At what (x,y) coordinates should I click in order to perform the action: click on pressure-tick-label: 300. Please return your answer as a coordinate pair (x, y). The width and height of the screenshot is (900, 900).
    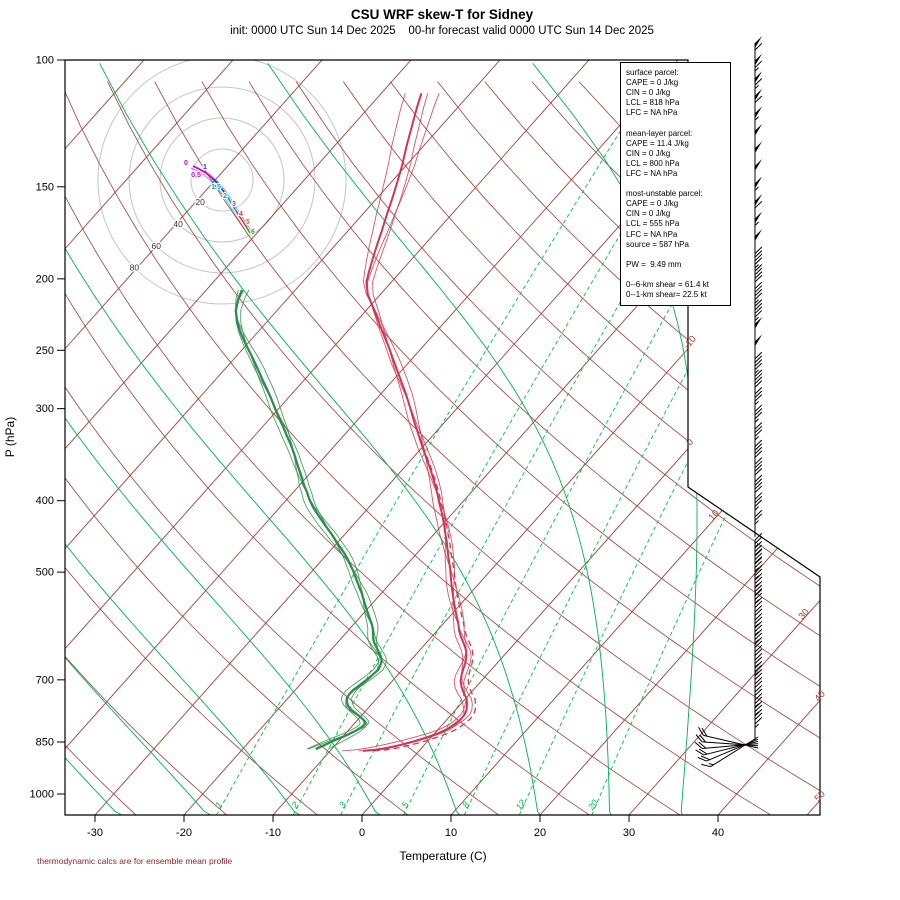
    Looking at the image, I should click on (45, 409).